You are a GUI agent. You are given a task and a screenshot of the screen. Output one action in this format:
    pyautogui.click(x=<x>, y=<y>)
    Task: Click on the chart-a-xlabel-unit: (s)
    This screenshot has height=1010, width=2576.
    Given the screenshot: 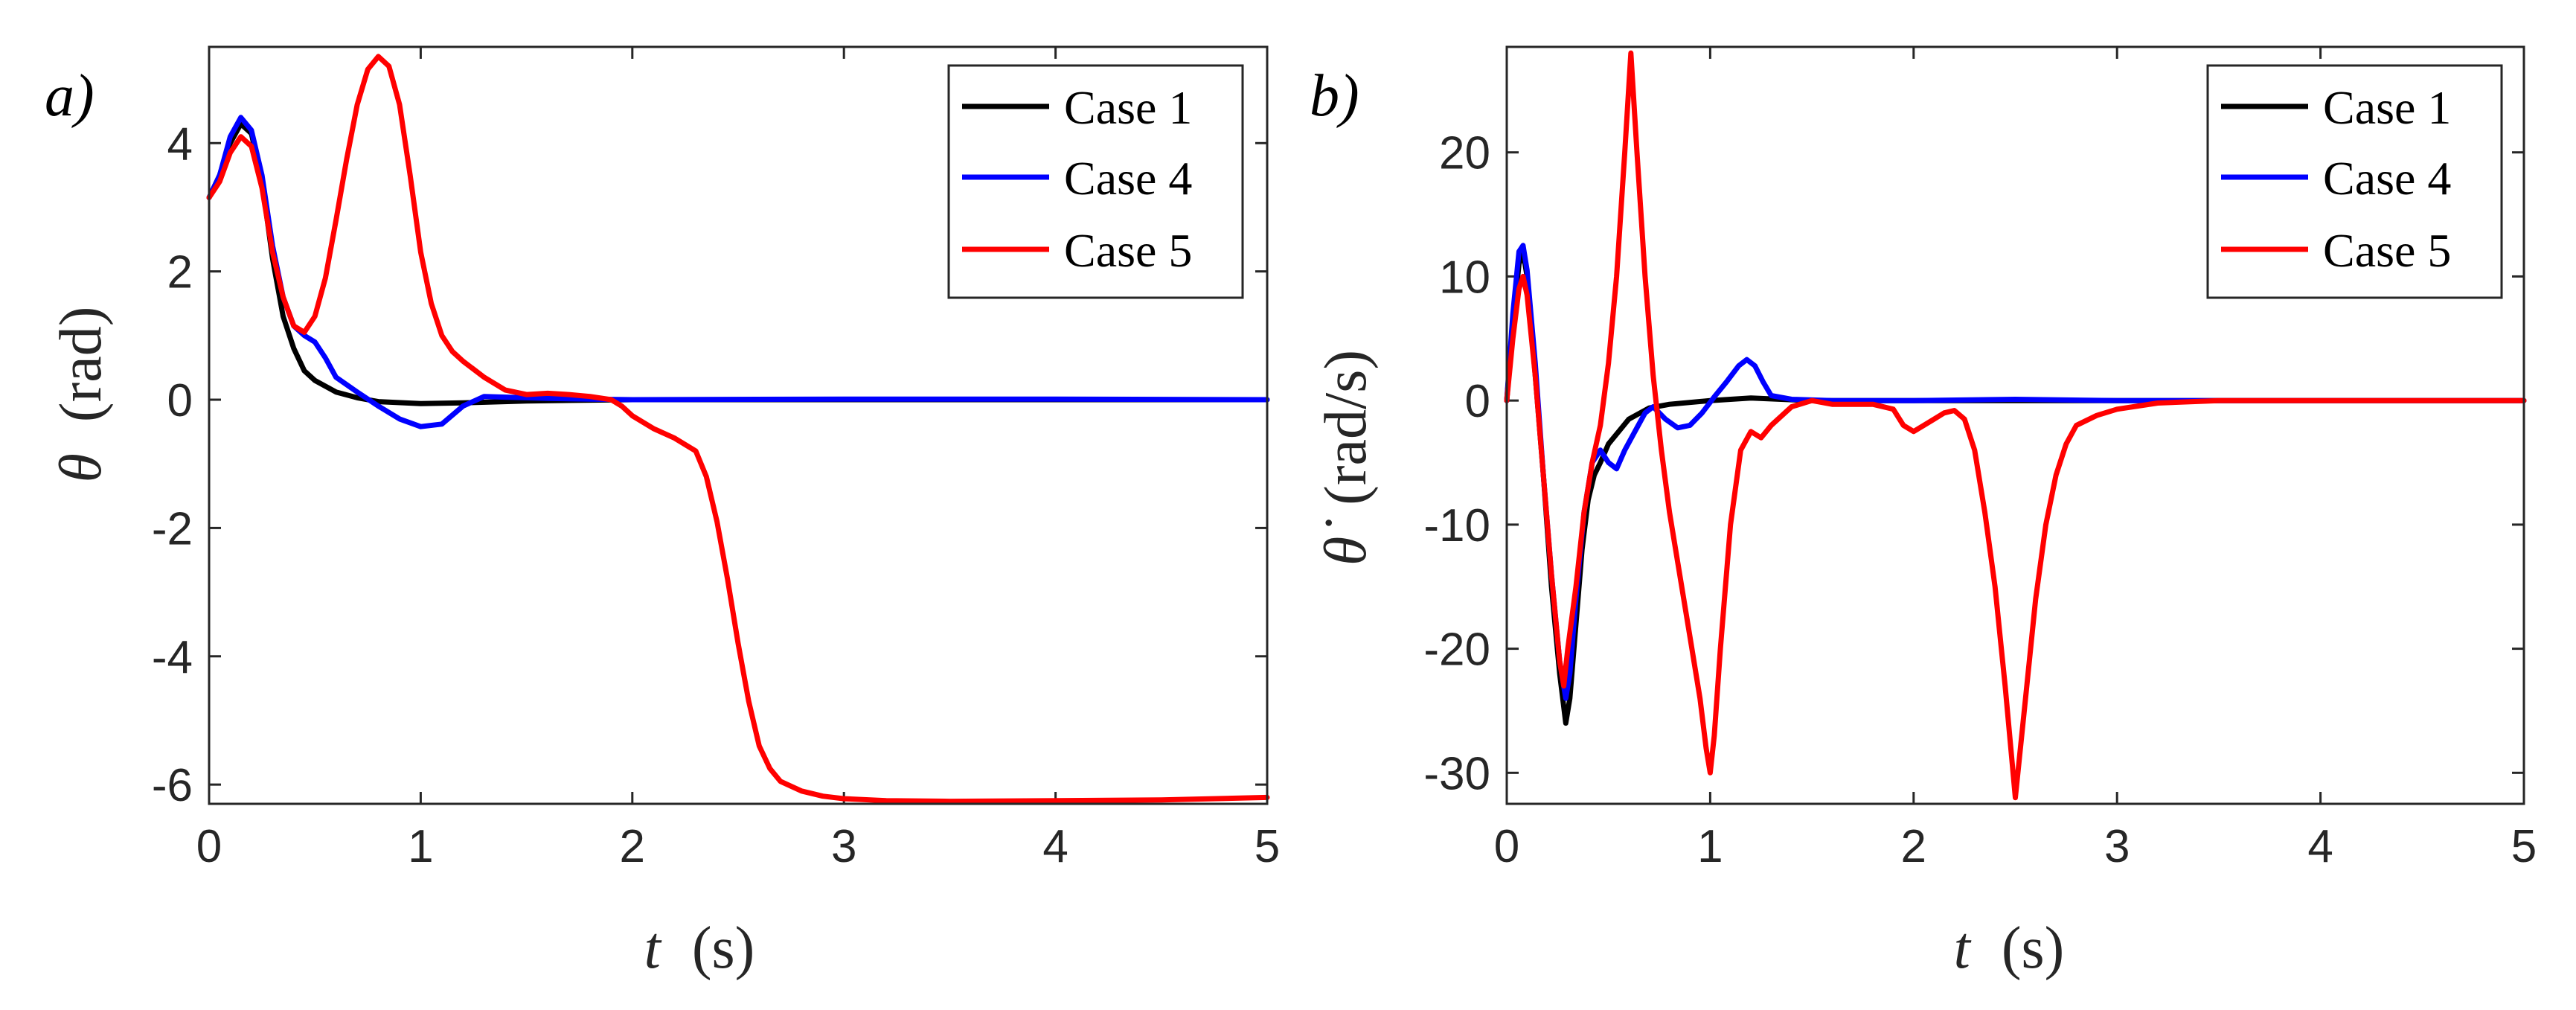 What is the action you would take?
    pyautogui.click(x=723, y=948)
    